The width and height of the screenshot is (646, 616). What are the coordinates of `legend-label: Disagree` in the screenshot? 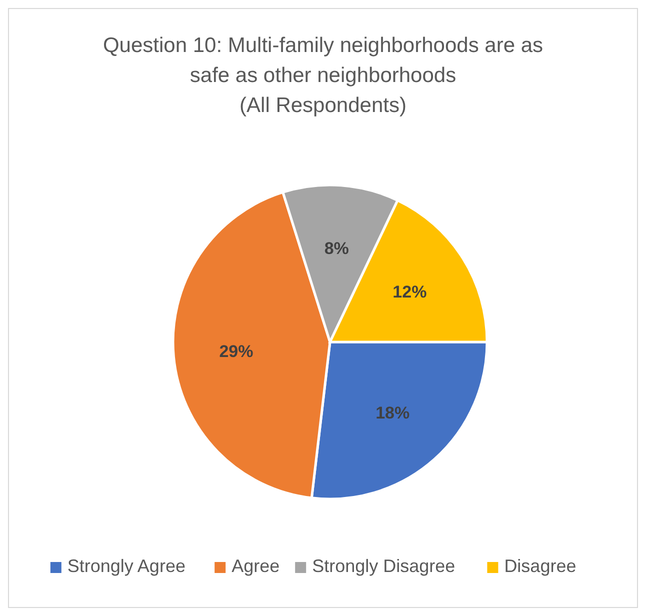 It's located at (540, 566).